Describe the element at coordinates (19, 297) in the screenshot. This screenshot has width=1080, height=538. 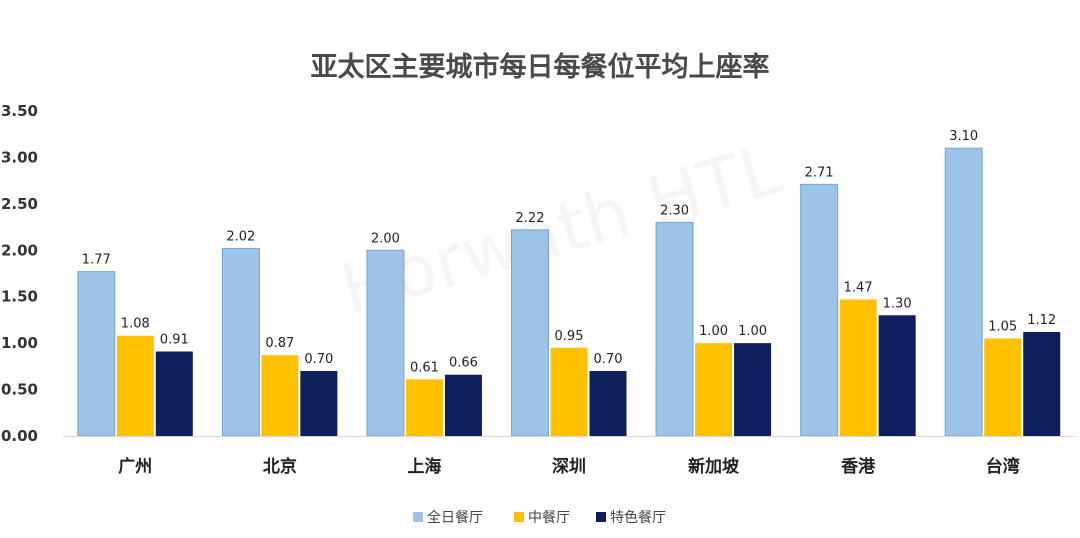
I see `y-tick-label: 1.50` at that location.